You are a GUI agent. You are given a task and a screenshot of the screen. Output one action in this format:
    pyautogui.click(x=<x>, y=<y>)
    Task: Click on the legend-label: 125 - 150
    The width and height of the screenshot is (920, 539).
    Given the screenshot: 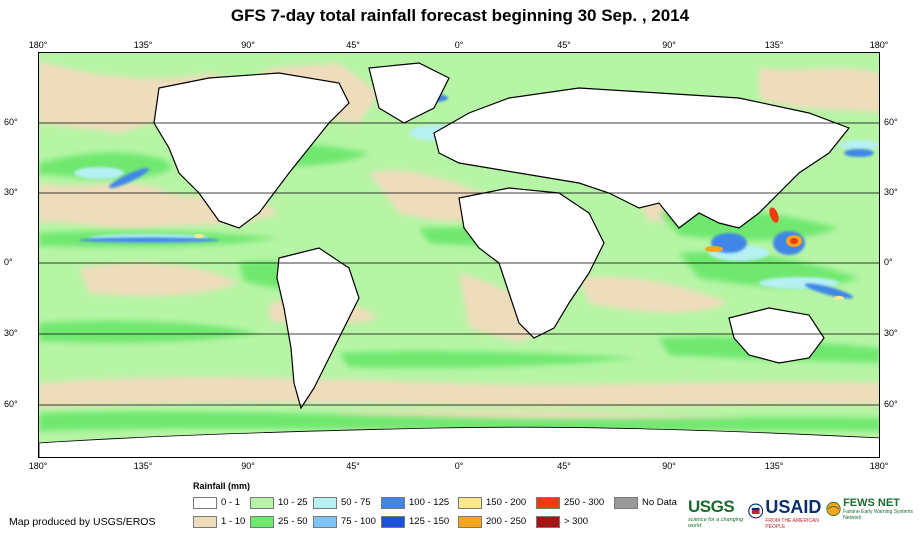 What is the action you would take?
    pyautogui.click(x=429, y=521)
    